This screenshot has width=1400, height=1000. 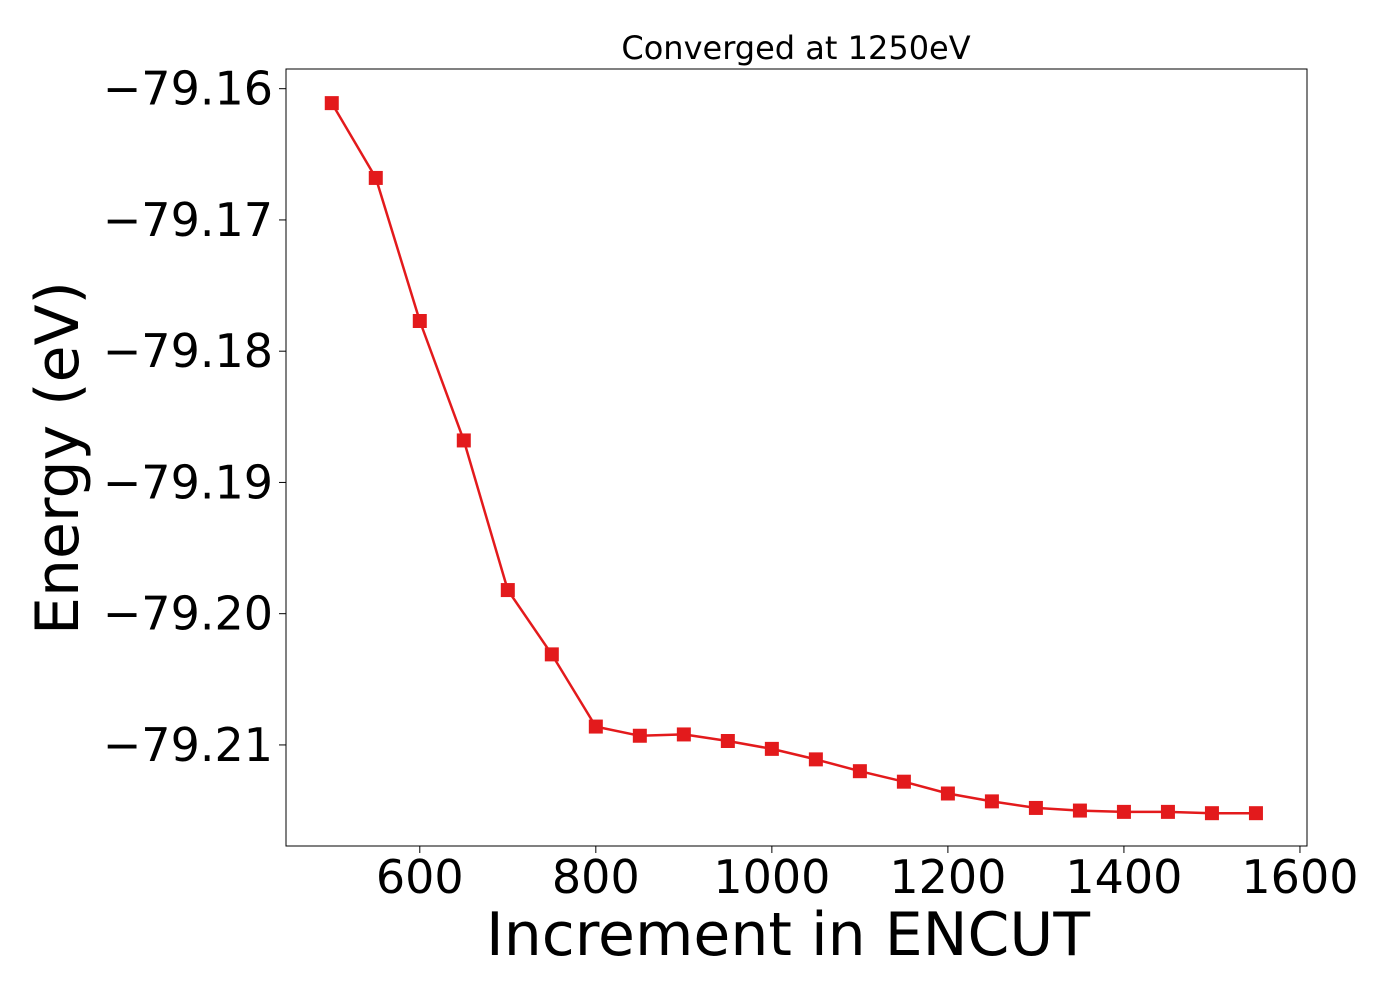 I want to click on x-axis-label: Increment in ENCUT, so click(x=788, y=935).